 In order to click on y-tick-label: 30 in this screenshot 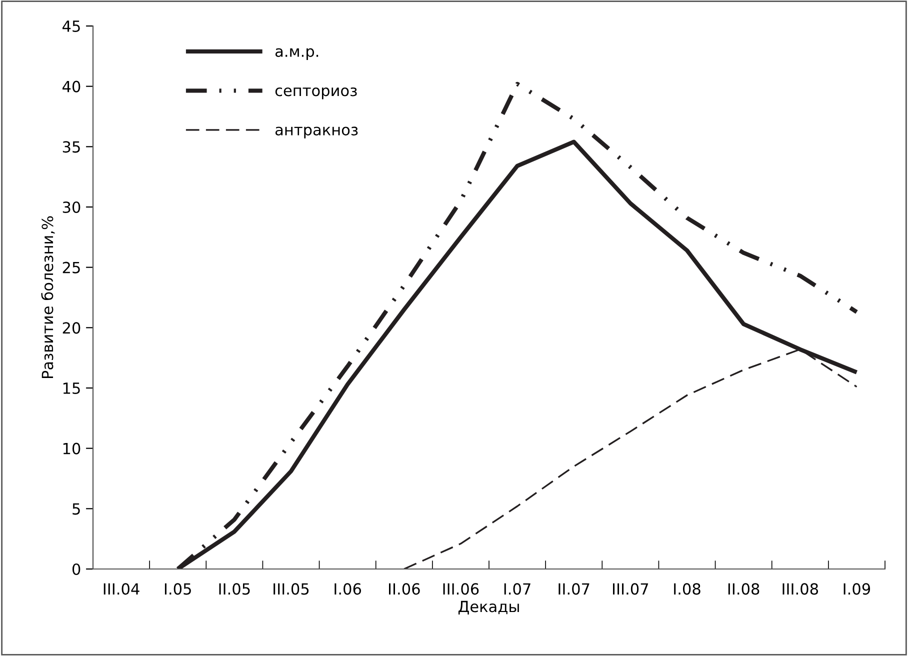, I will do `click(71, 207)`.